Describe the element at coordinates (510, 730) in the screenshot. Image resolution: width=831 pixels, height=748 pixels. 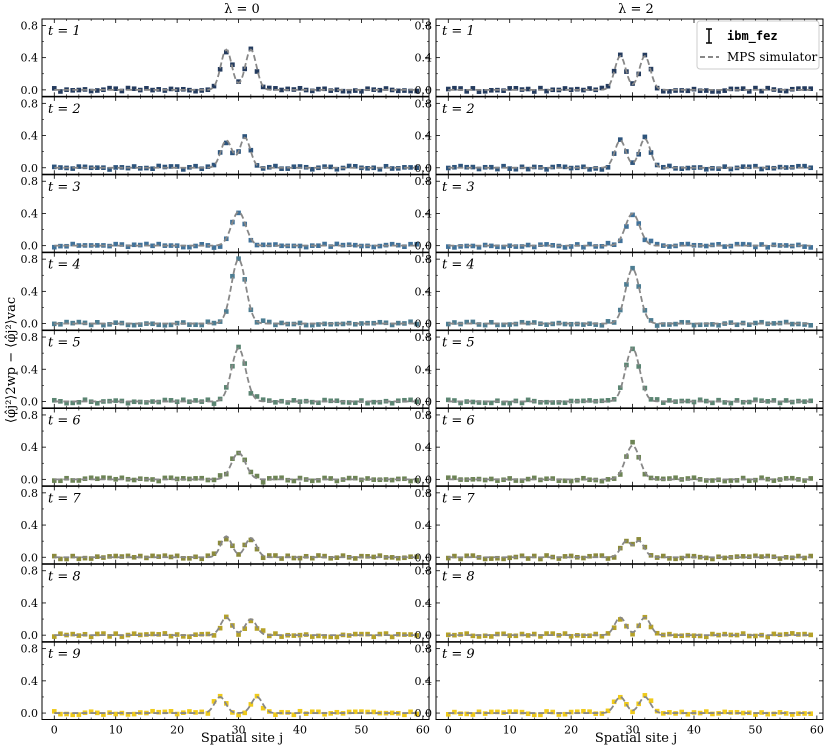
I see `x-tick-label: 10` at that location.